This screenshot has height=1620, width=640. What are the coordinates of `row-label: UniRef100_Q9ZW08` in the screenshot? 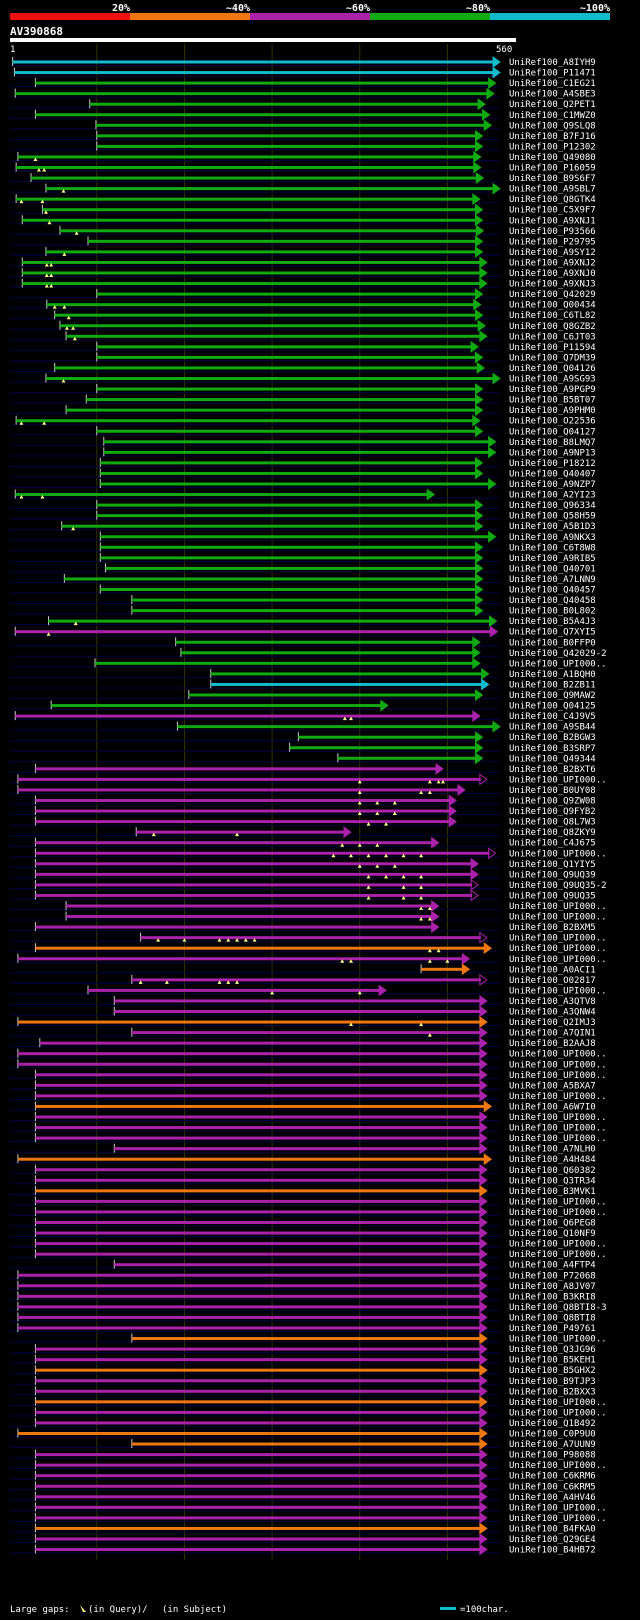 It's located at (552, 802).